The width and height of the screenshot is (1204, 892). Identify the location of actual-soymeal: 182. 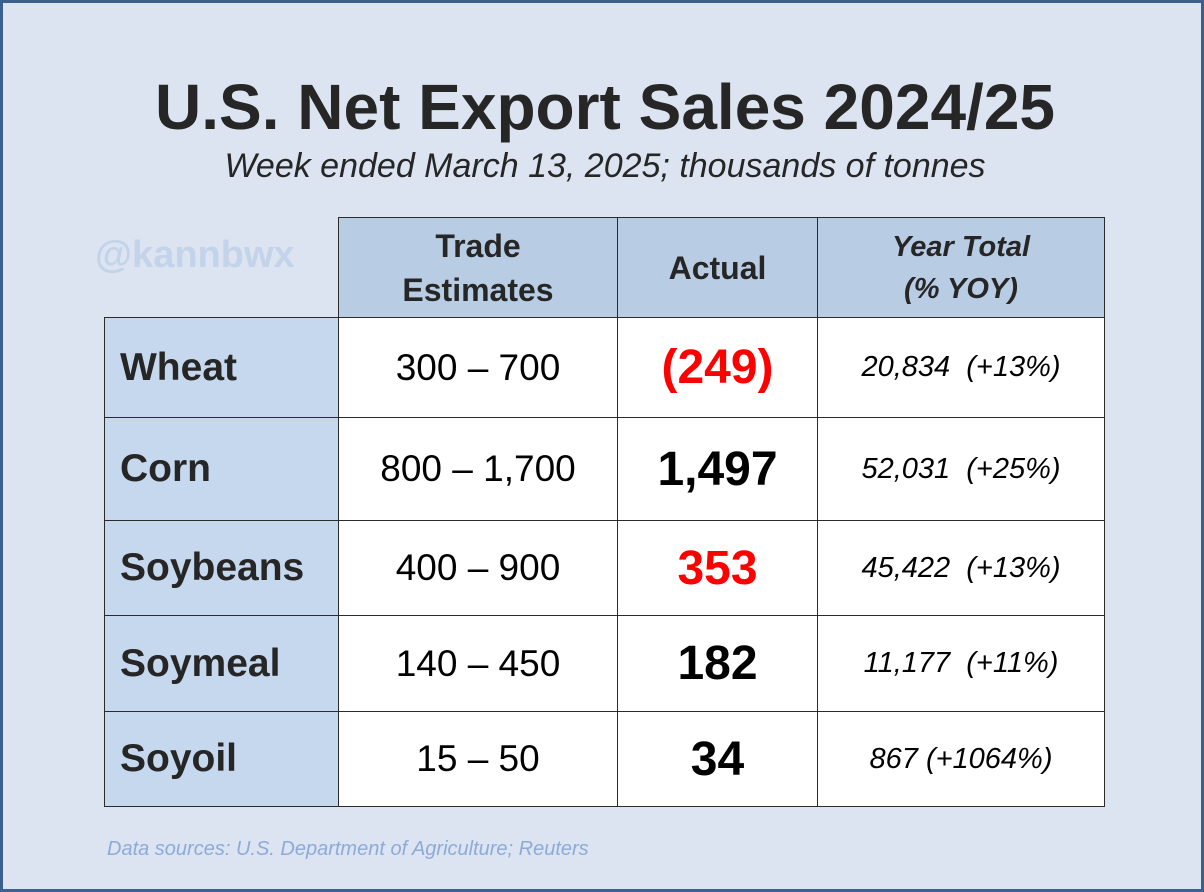
(717, 663).